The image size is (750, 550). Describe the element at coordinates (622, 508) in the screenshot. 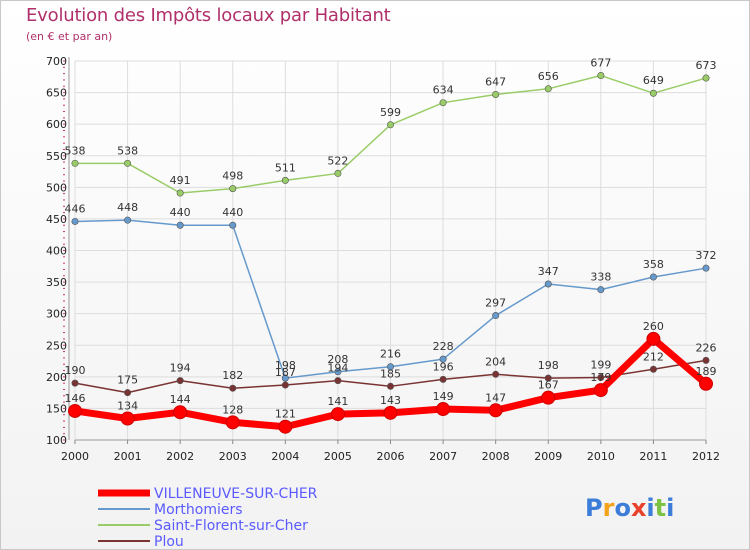

I see `logo-letter: o` at that location.